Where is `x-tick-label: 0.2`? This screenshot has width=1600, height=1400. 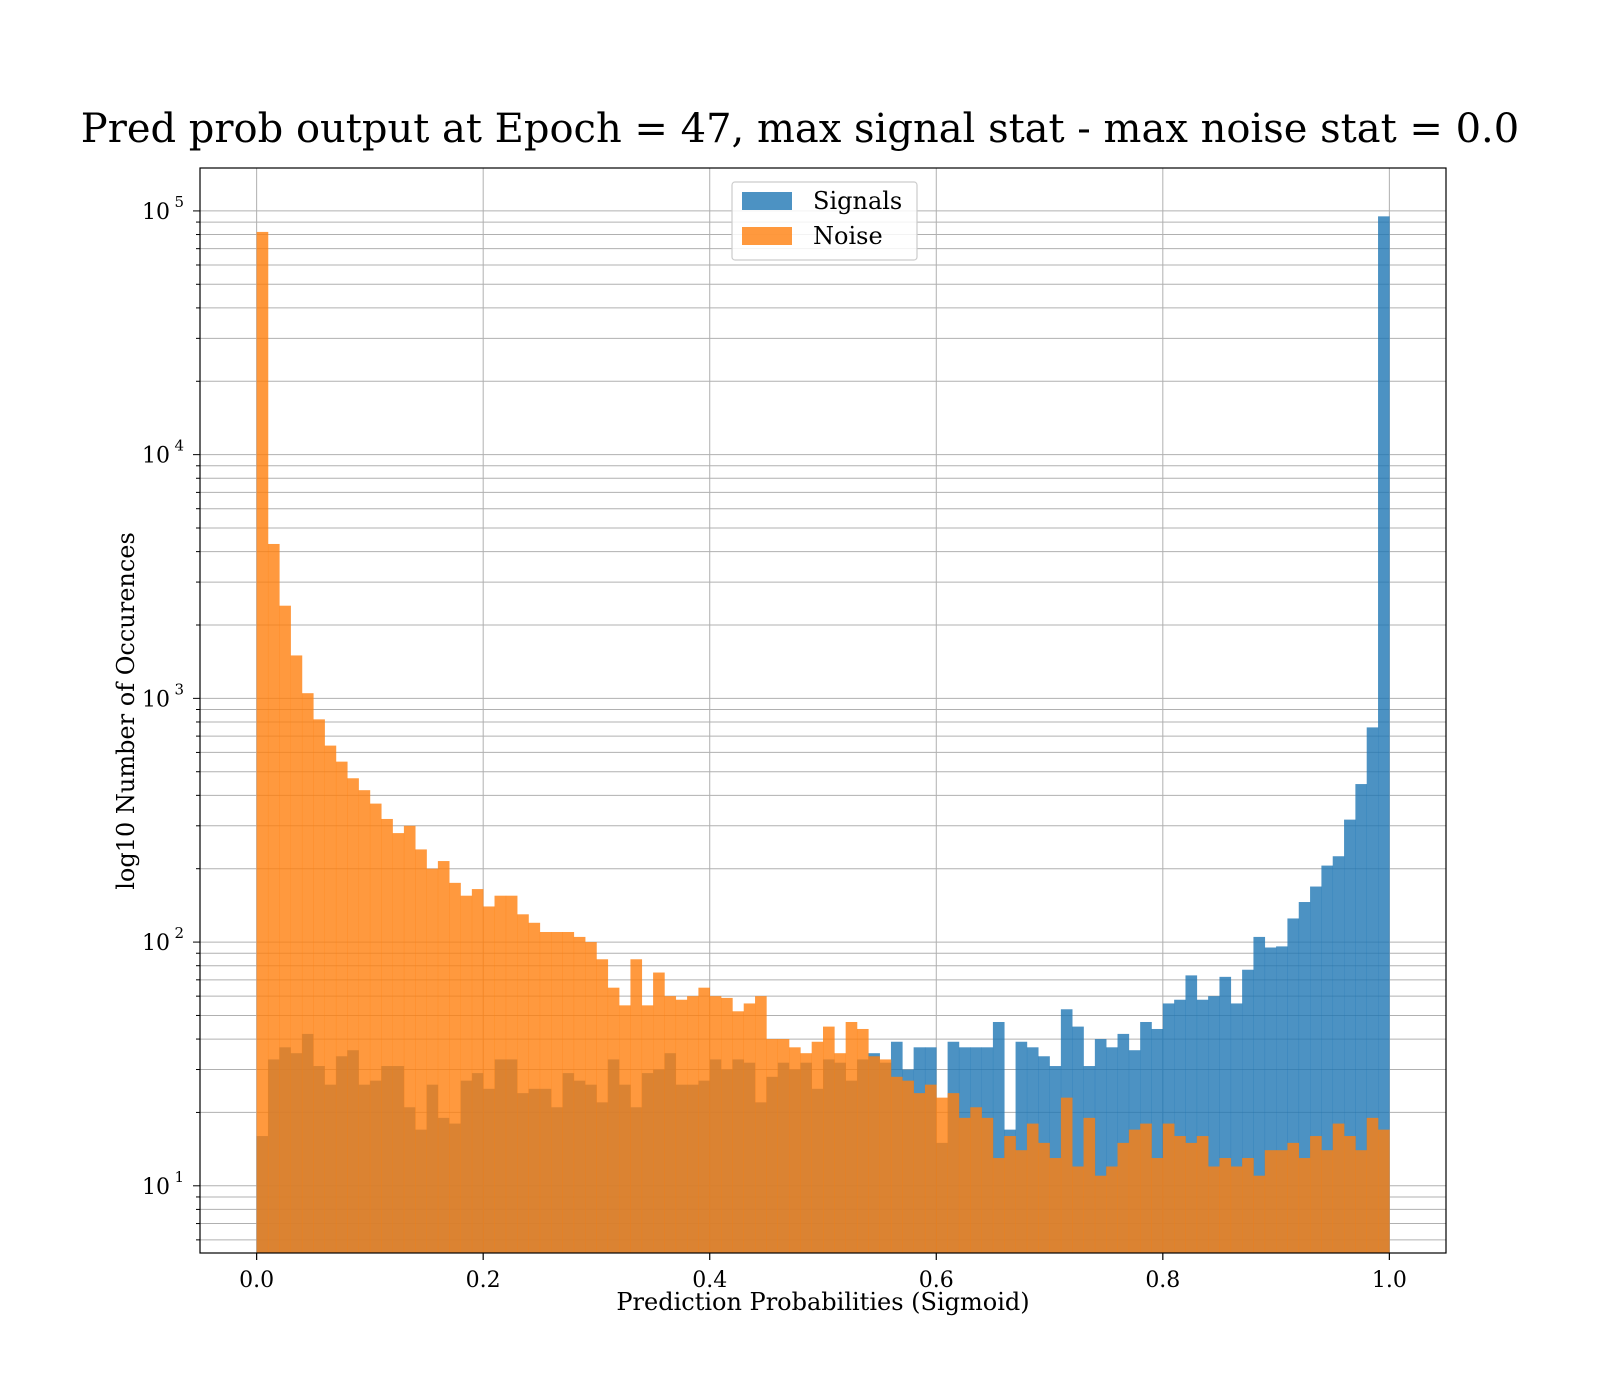
x-tick-label: 0.2 is located at coordinates (483, 1280).